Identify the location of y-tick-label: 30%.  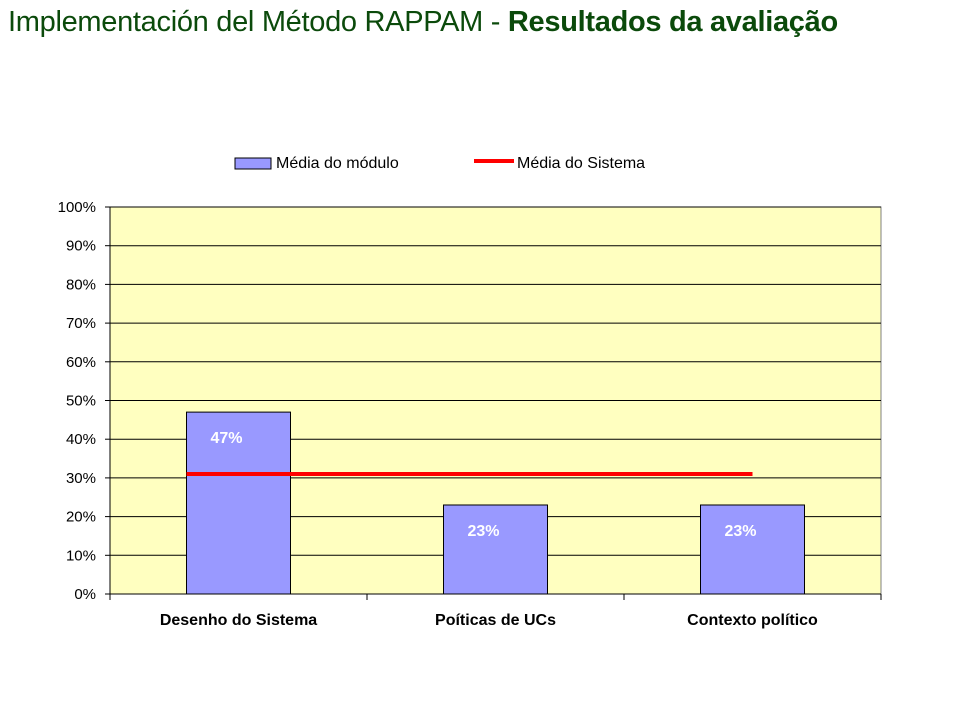
(81, 478).